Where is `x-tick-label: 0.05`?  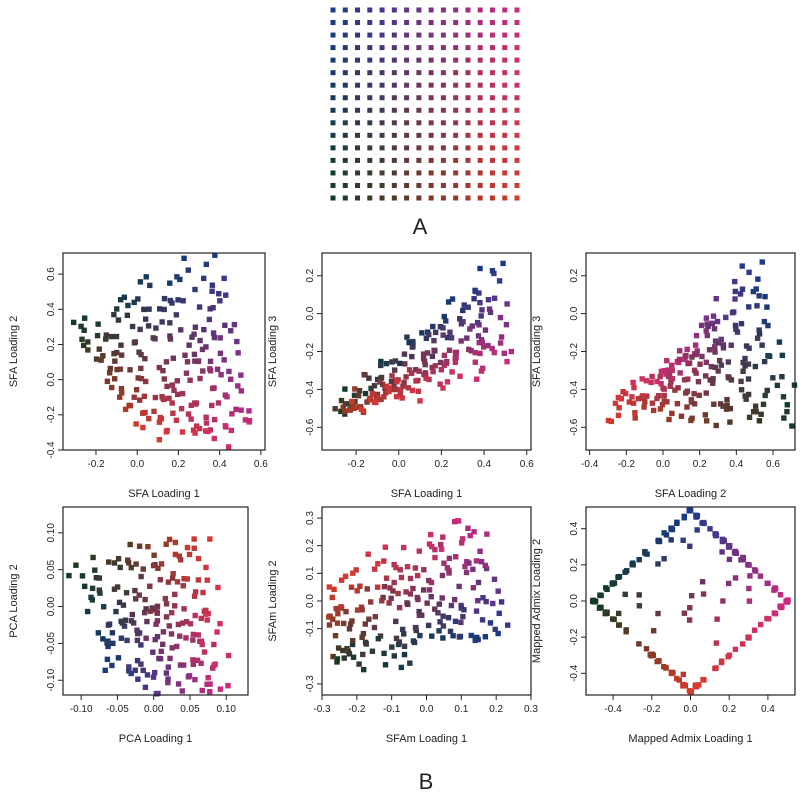 x-tick-label: 0.05 is located at coordinates (190, 709).